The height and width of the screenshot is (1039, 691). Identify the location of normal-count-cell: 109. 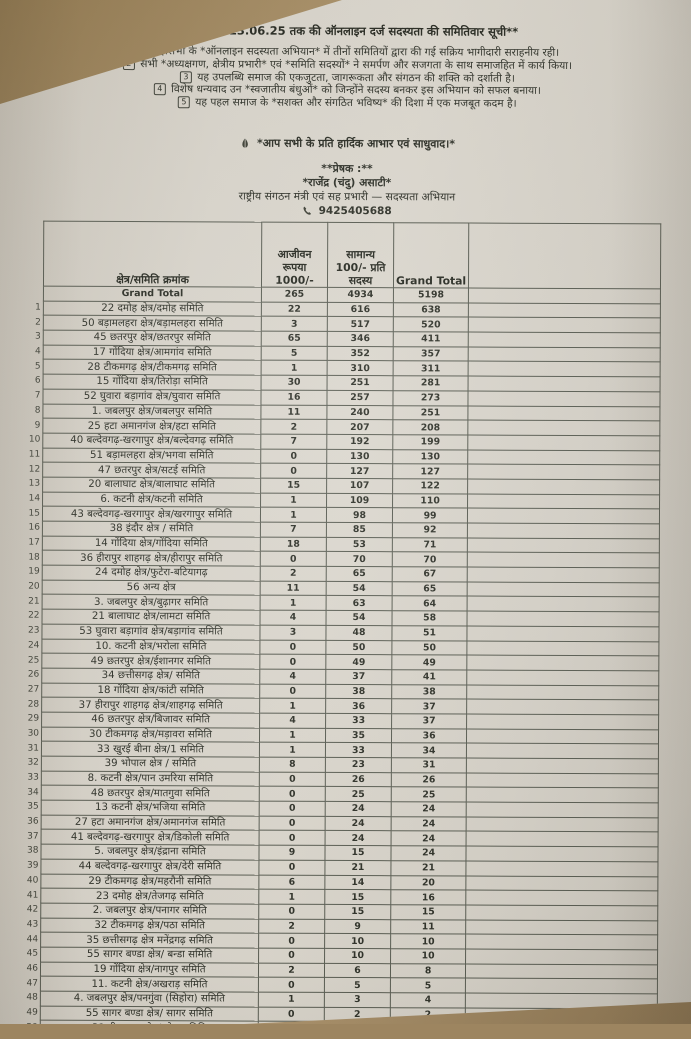
(359, 501).